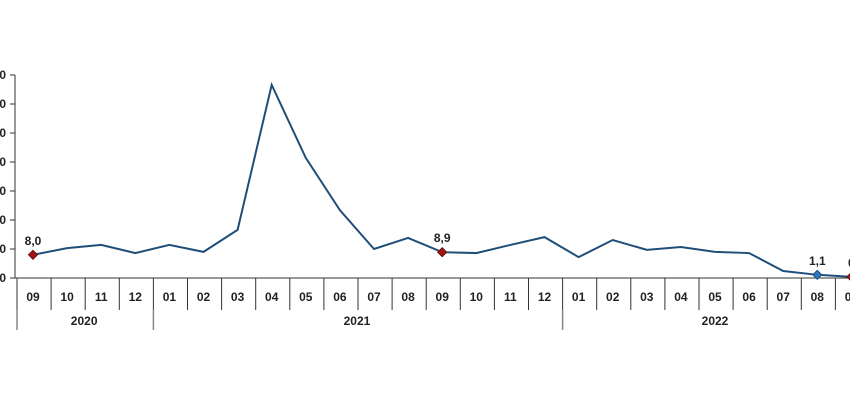 This screenshot has width=850, height=400. Describe the element at coordinates (3, 133) in the screenshot. I see `y-tick-label: 50` at that location.